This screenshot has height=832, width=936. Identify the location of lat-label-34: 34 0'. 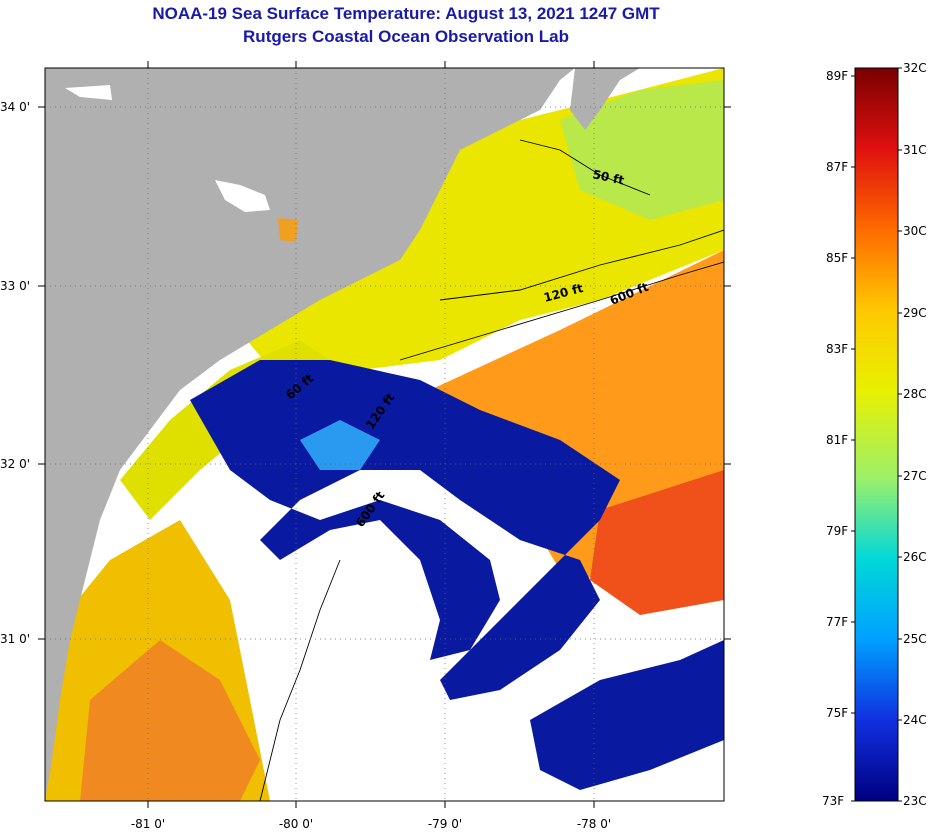
(15, 107).